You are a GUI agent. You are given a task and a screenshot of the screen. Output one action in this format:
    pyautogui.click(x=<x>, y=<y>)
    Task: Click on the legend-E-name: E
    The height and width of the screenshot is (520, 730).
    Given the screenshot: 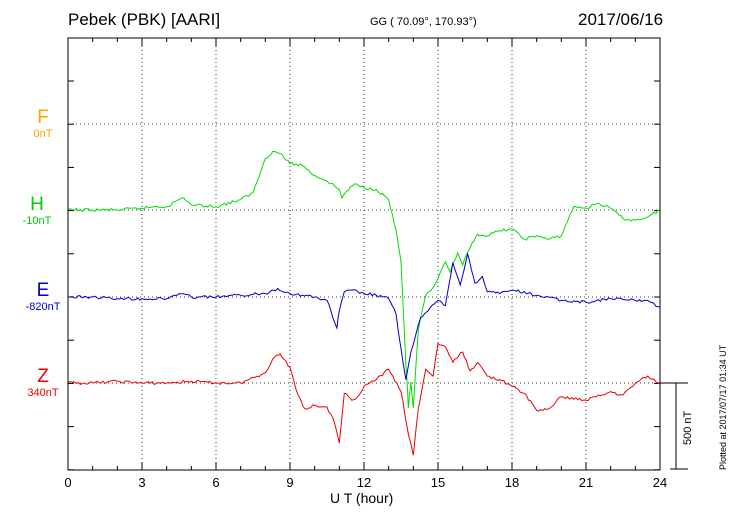 What is the action you would take?
    pyautogui.click(x=43, y=290)
    